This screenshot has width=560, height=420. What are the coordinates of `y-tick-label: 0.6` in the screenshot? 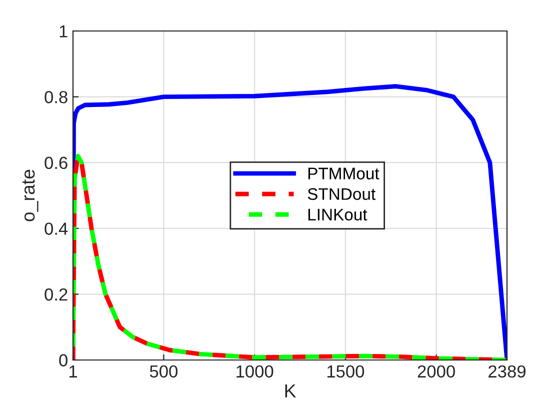 It's located at (56, 163).